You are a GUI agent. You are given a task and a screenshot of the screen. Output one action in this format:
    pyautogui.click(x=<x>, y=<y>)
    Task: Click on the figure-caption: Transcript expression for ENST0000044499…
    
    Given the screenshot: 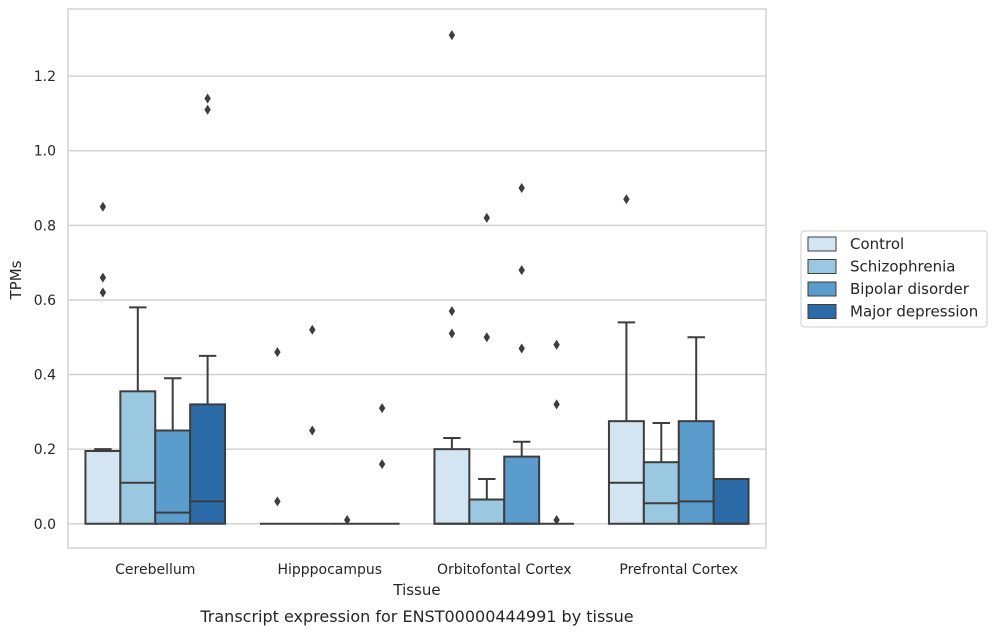 What is the action you would take?
    pyautogui.click(x=416, y=616)
    